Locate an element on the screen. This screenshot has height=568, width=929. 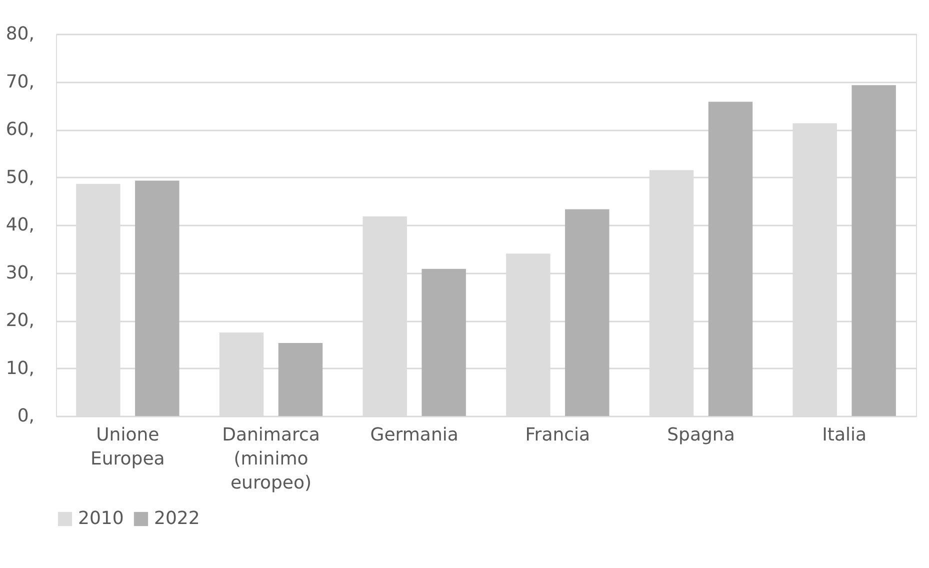
y-tick-label: 70, is located at coordinates (20, 81).